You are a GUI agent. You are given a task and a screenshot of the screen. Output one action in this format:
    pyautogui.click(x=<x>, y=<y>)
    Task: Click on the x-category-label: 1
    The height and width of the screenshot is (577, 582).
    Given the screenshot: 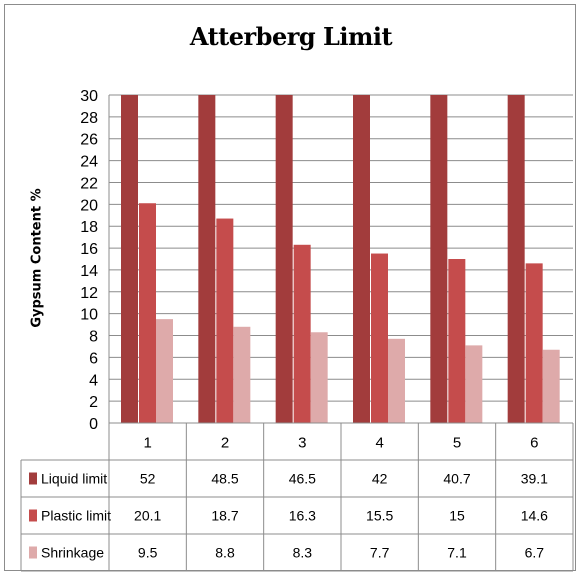 What is the action you would take?
    pyautogui.click(x=147, y=443)
    